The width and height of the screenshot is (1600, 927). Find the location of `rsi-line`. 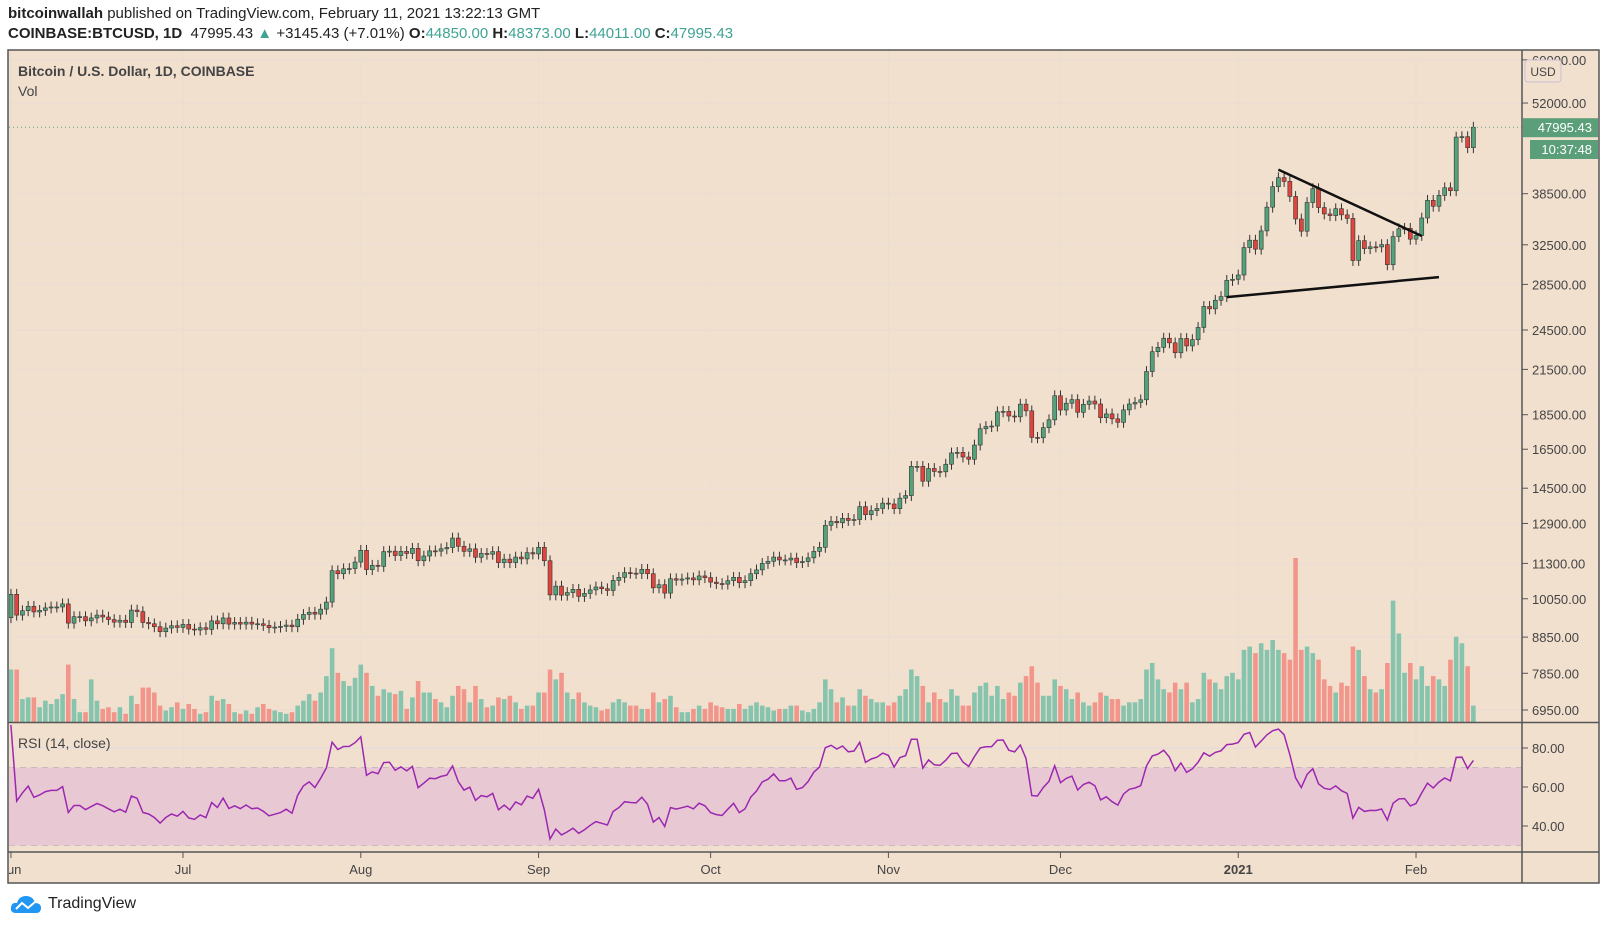

rsi-line is located at coordinates (742, 783).